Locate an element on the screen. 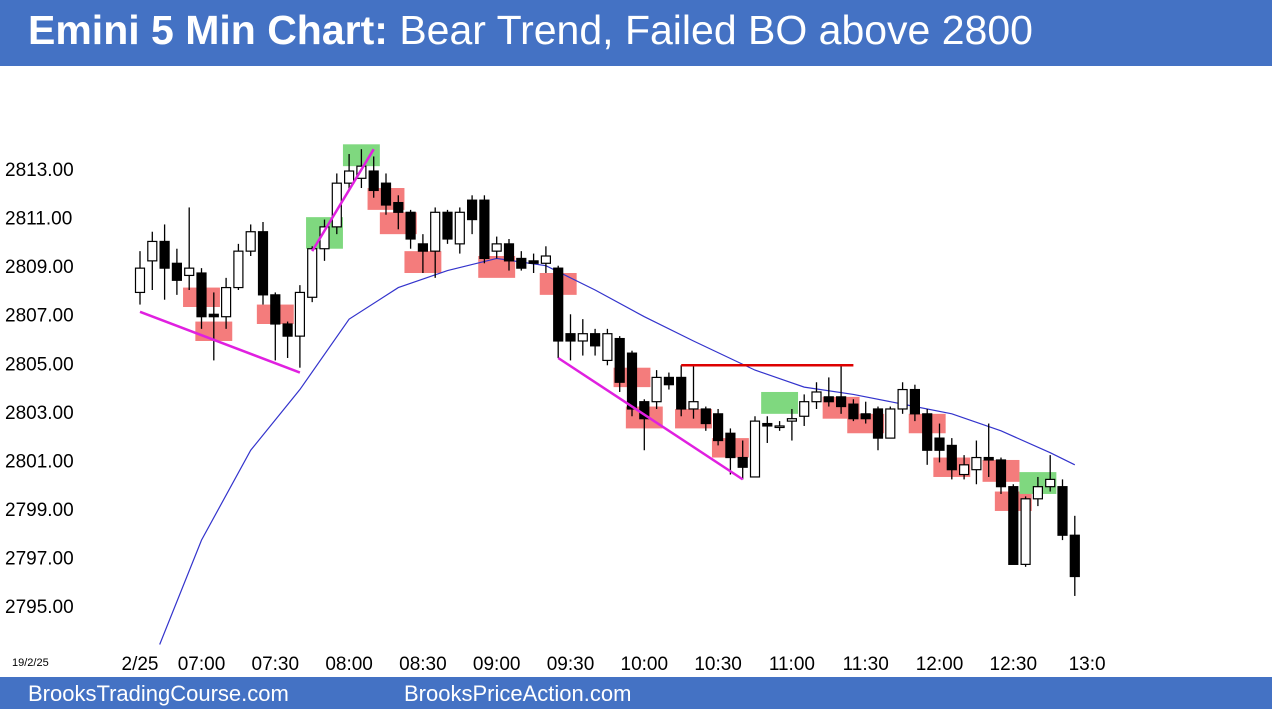  x-tick-label: 11:30 is located at coordinates (866, 664).